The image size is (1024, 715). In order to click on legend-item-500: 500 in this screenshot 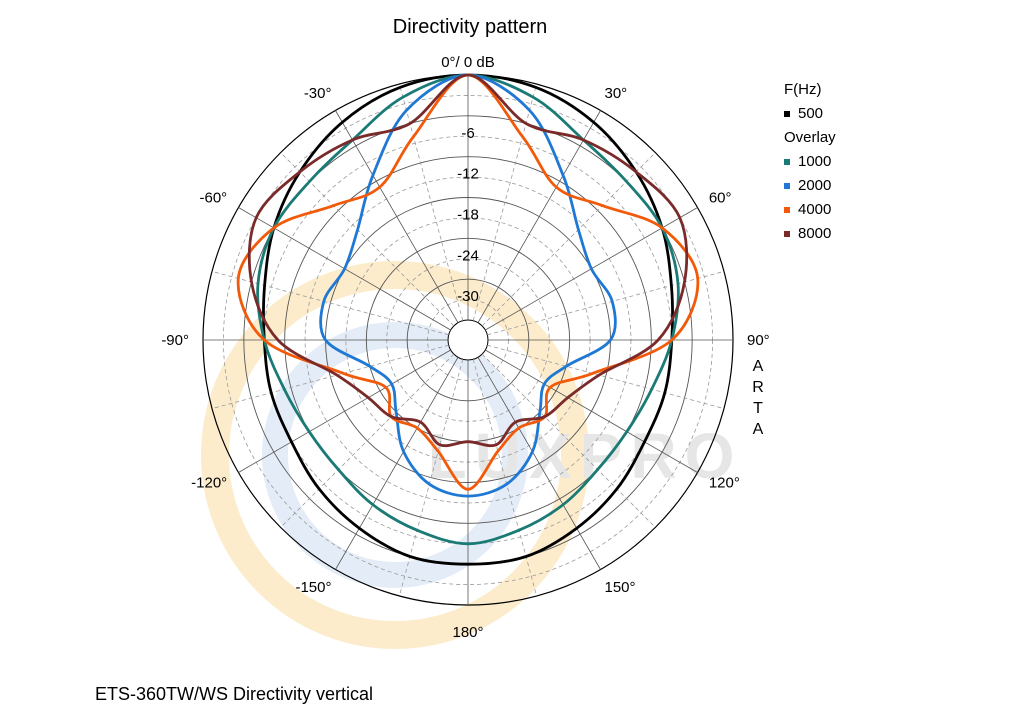, I will do `click(810, 114)`.